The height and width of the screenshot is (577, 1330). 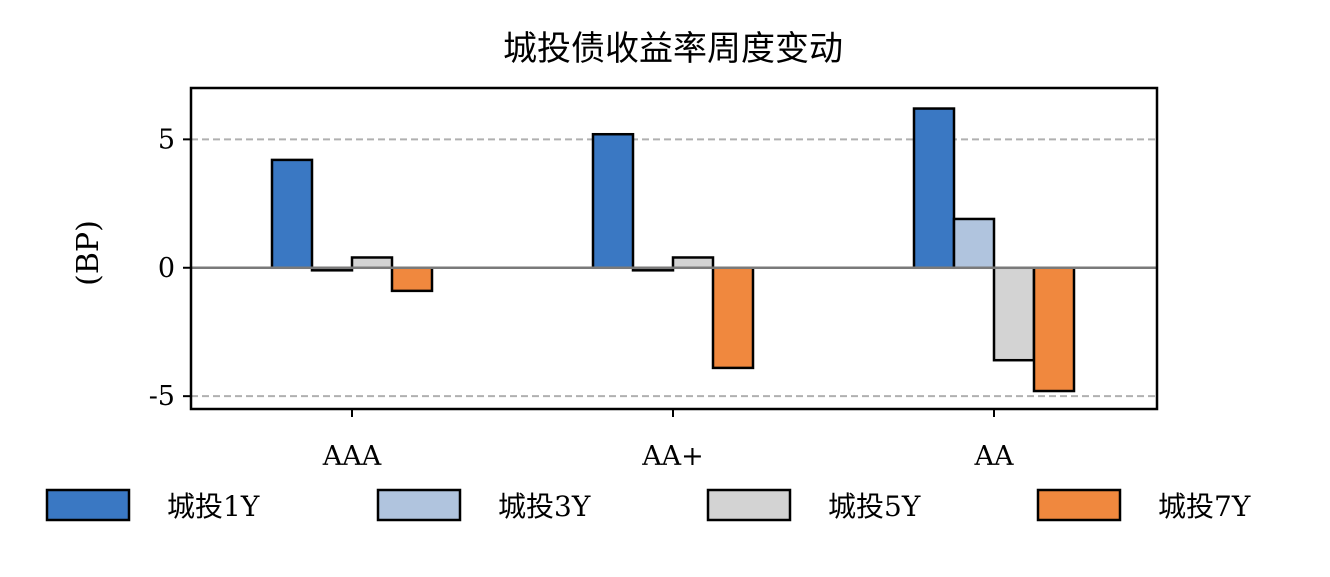 I want to click on x-tick-label-1: AA+, so click(x=672, y=456).